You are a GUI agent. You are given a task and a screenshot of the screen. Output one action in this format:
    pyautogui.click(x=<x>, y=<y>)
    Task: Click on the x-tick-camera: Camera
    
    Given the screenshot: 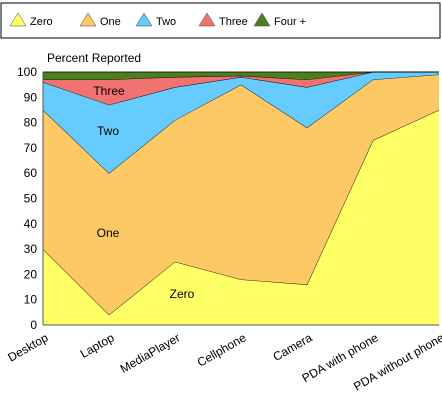 What is the action you would take?
    pyautogui.click(x=293, y=347)
    